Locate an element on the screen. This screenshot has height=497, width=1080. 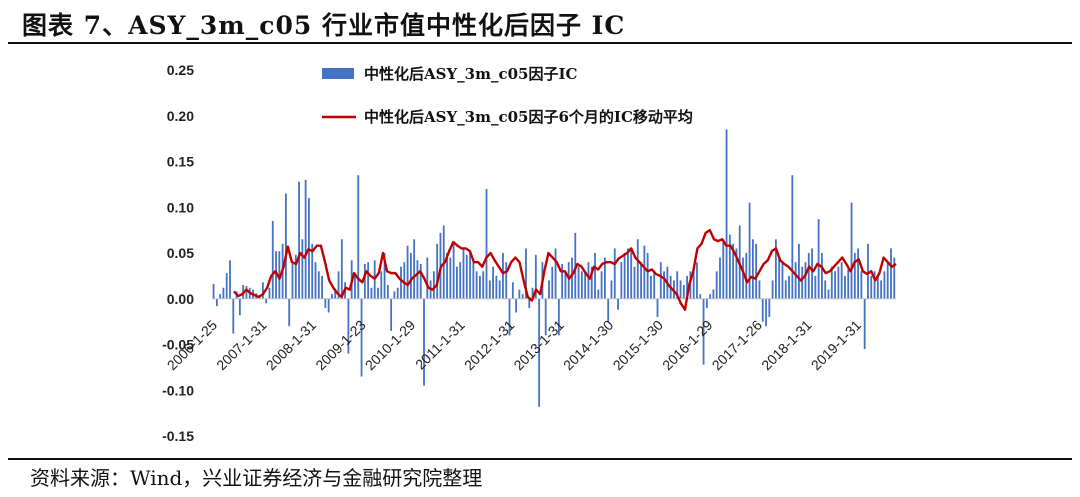
y-tick-label: 0.20 is located at coordinates (180, 116).